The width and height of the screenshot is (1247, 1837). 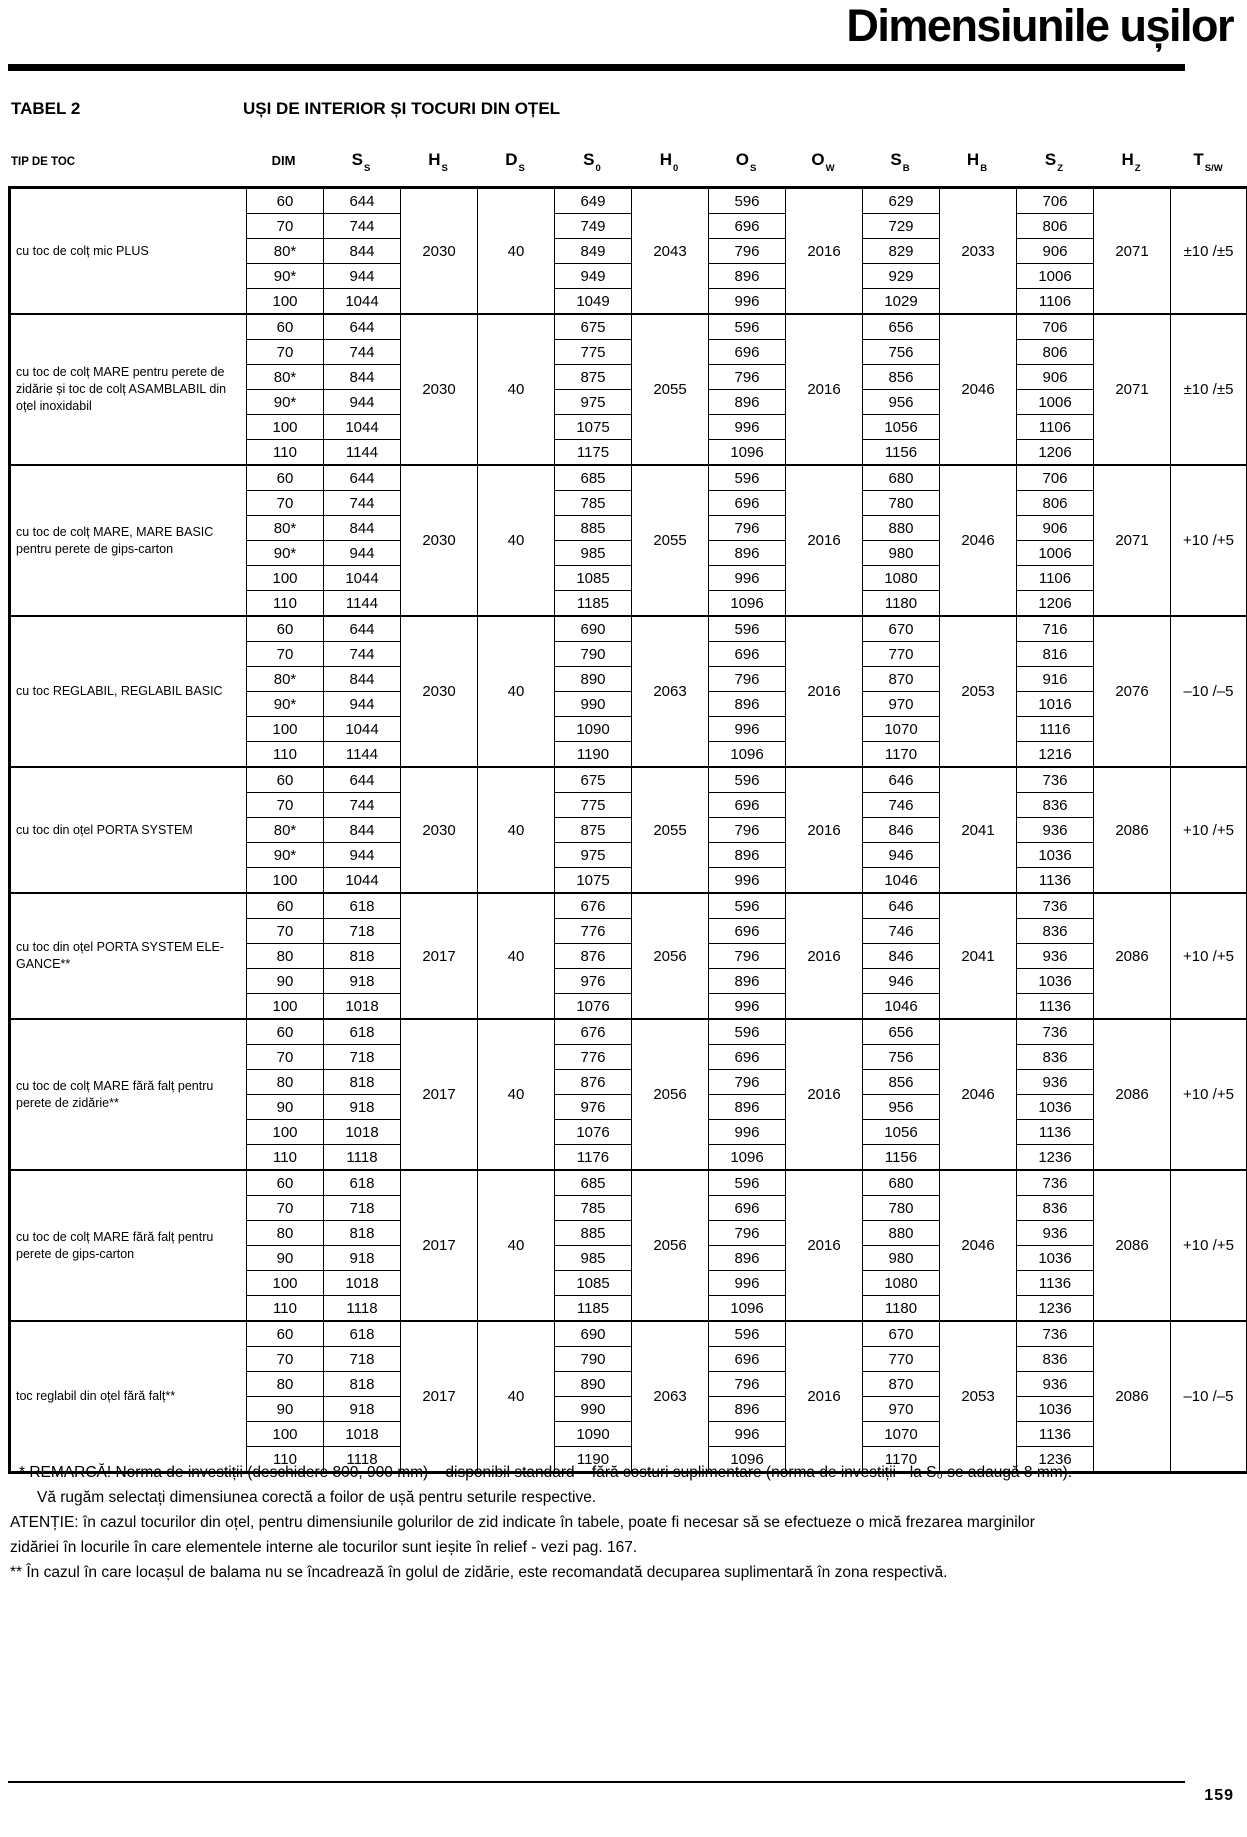 What do you see at coordinates (1208, 691) in the screenshot?
I see `merged-value-cell: –10 /–5` at bounding box center [1208, 691].